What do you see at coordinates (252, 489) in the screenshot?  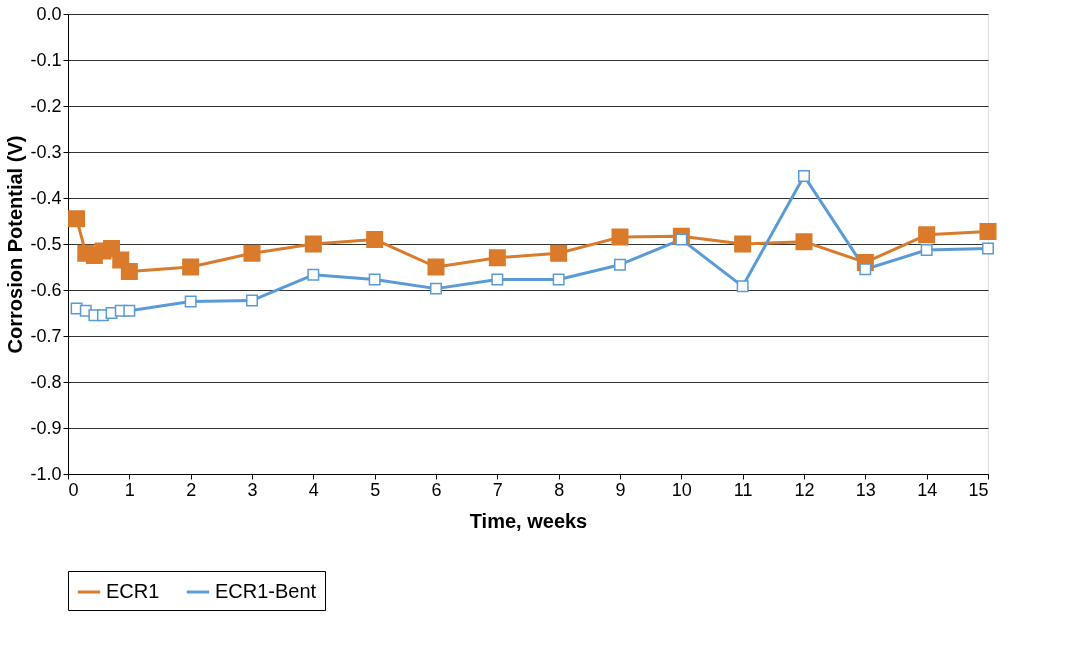 I see `x-tick-label: 3` at bounding box center [252, 489].